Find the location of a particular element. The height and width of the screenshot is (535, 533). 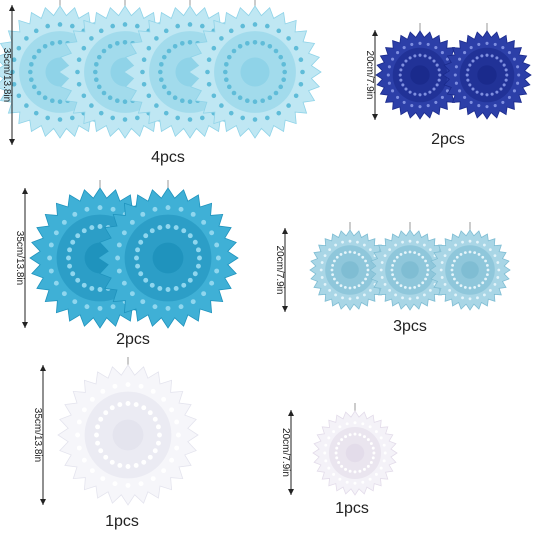

size-label: 35cm/13.8in is located at coordinates (37, 435).